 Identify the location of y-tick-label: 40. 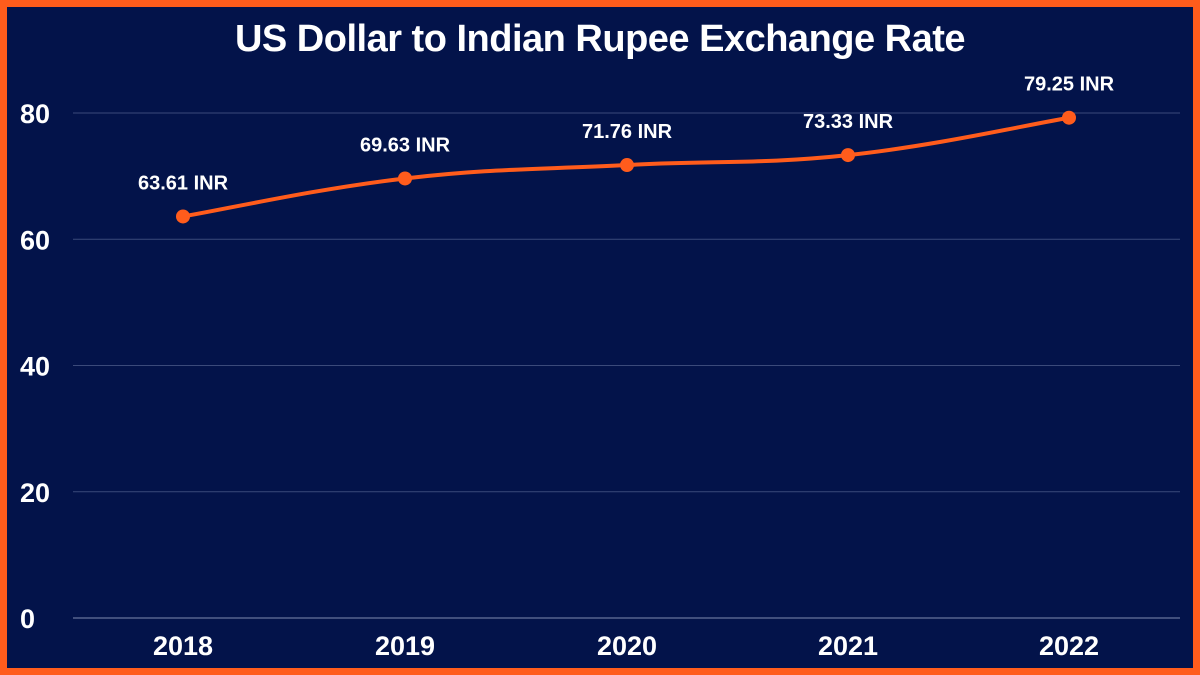
(35, 367).